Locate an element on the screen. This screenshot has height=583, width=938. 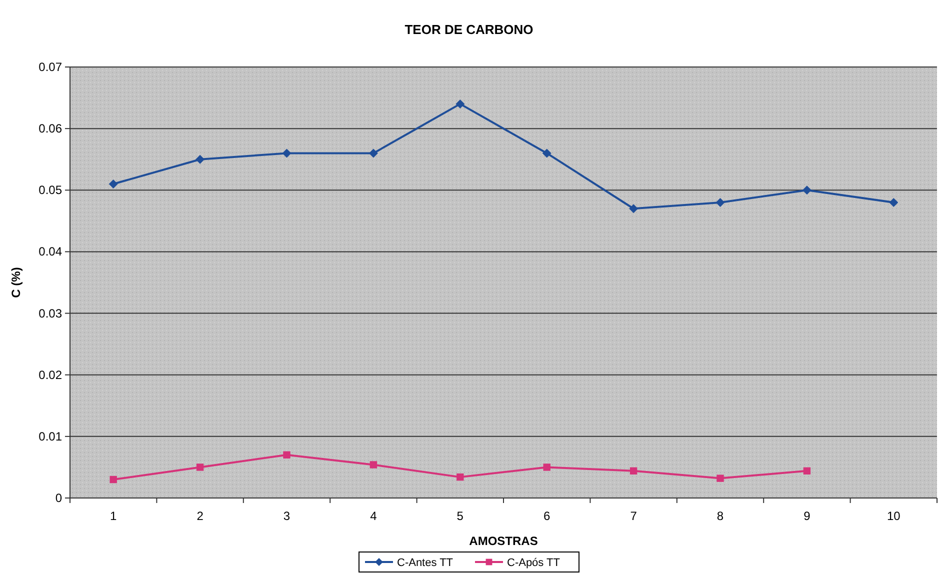
y-tick-label: 0 is located at coordinates (58, 498).